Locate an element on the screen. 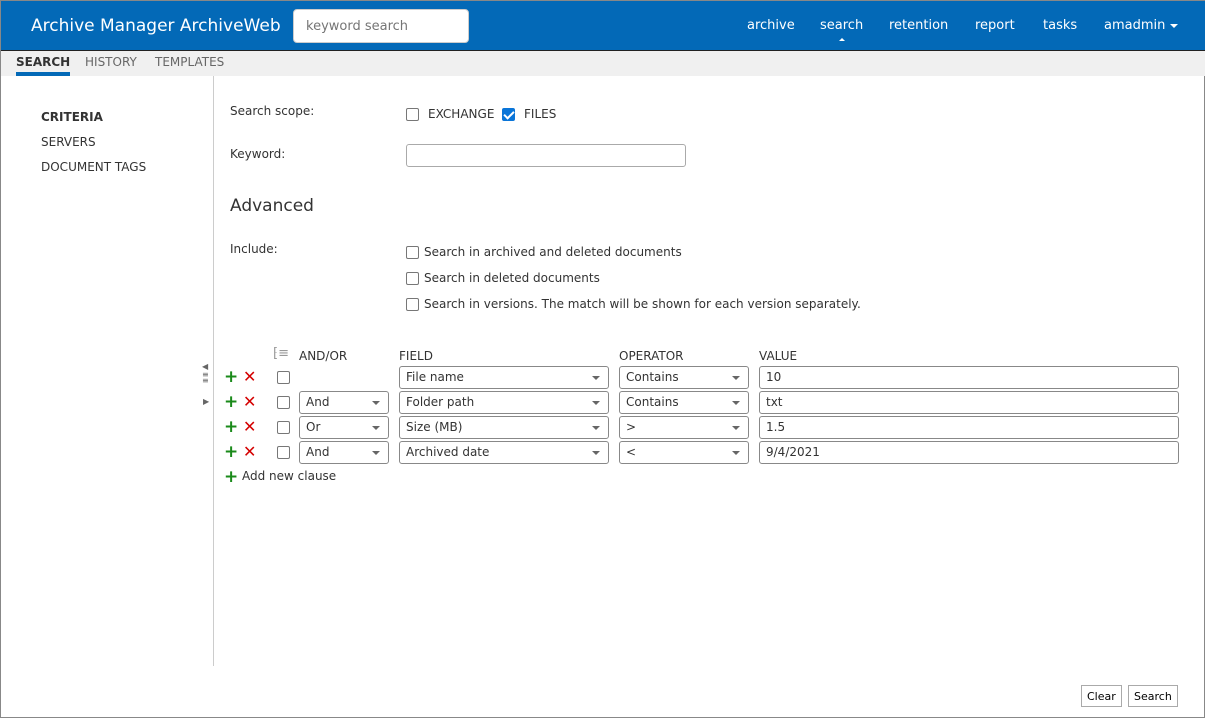  operator-select: < is located at coordinates (684, 452).